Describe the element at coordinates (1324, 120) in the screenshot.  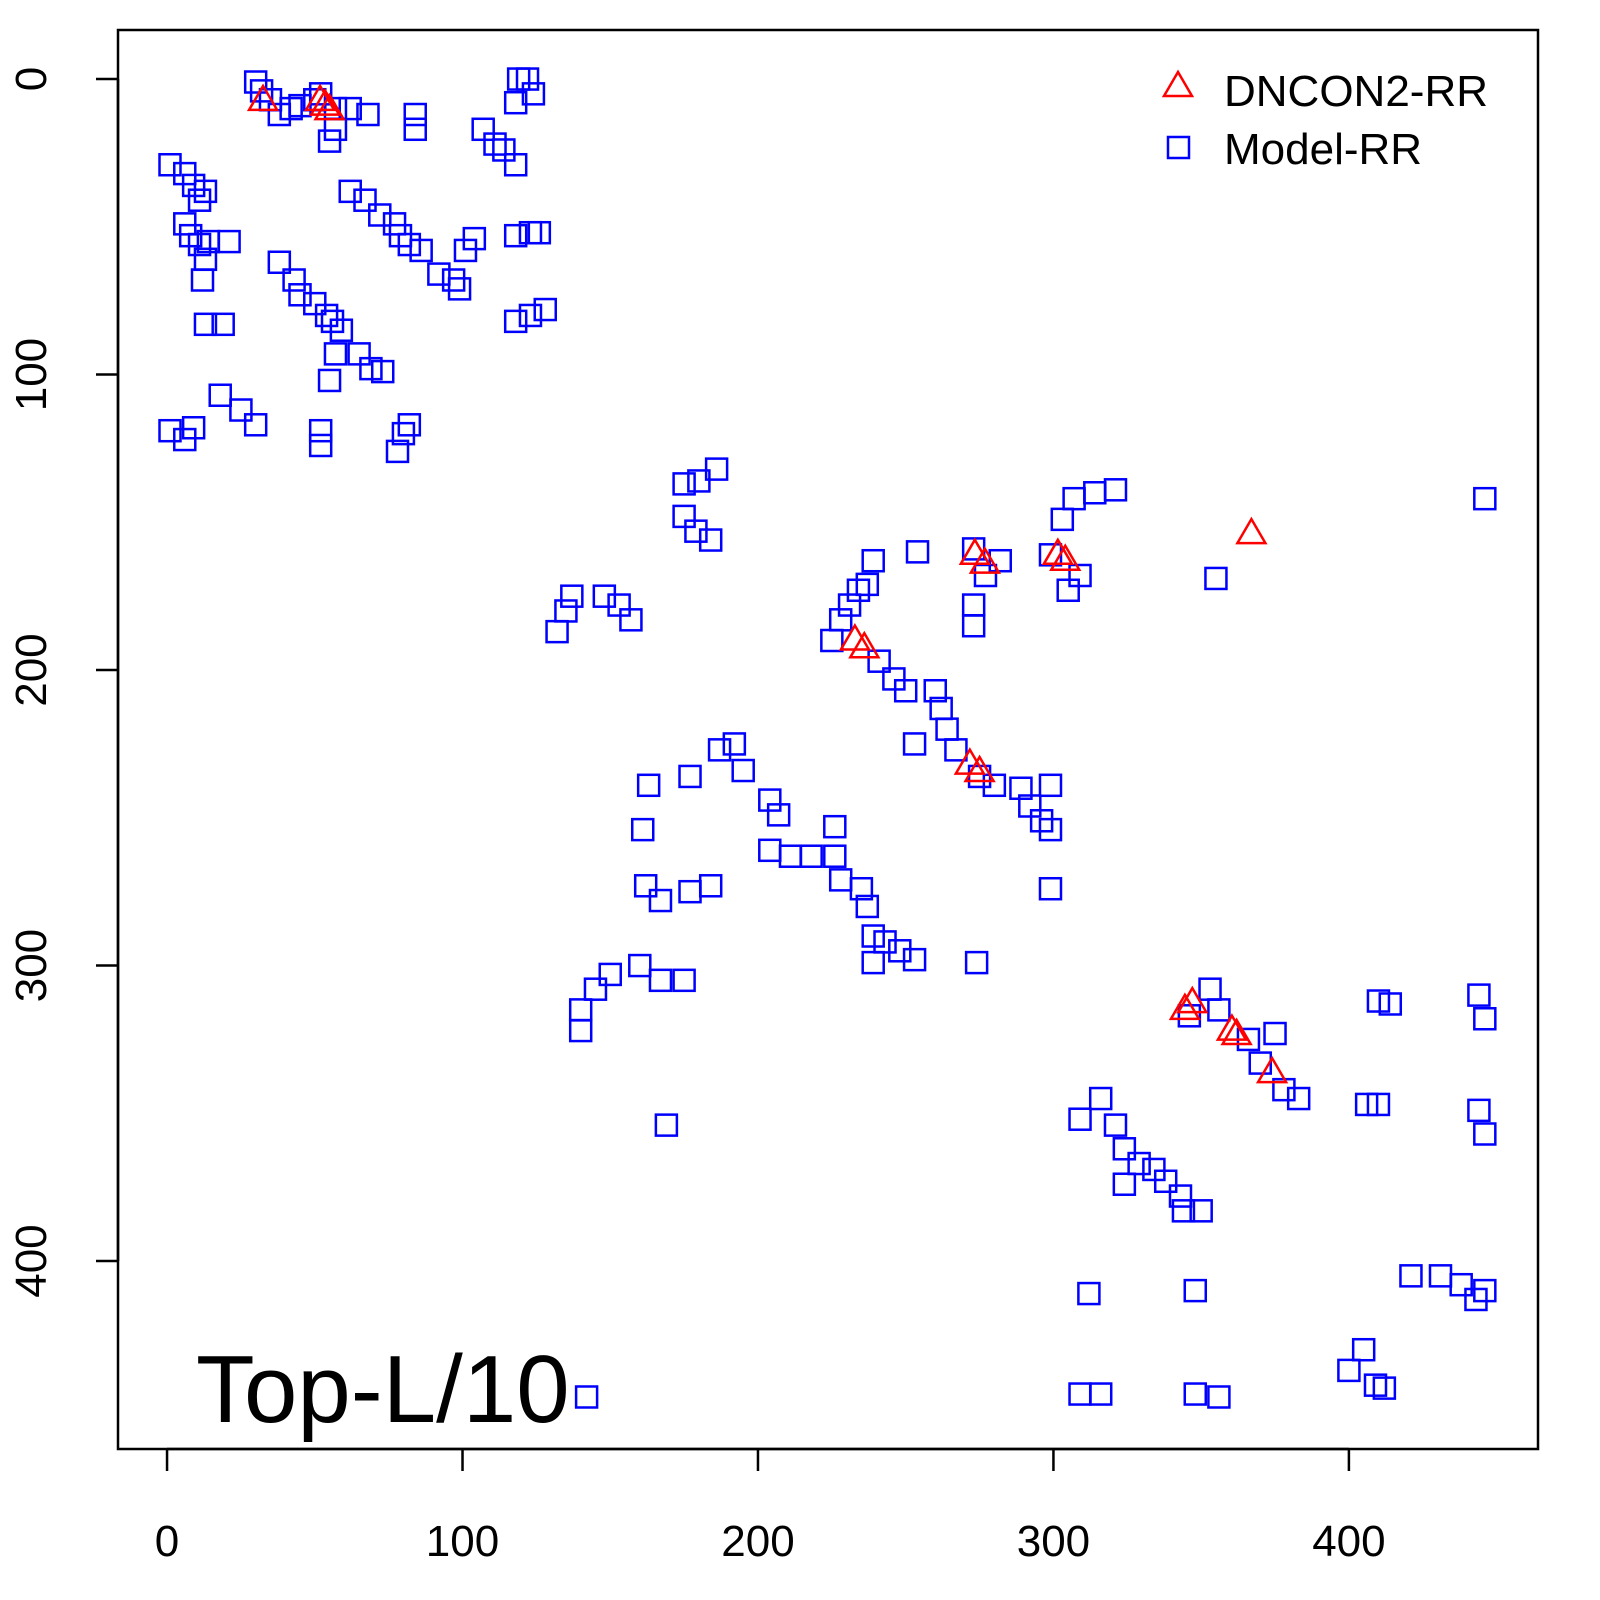
I see `legend: DNCON2-RR Model-RR` at that location.